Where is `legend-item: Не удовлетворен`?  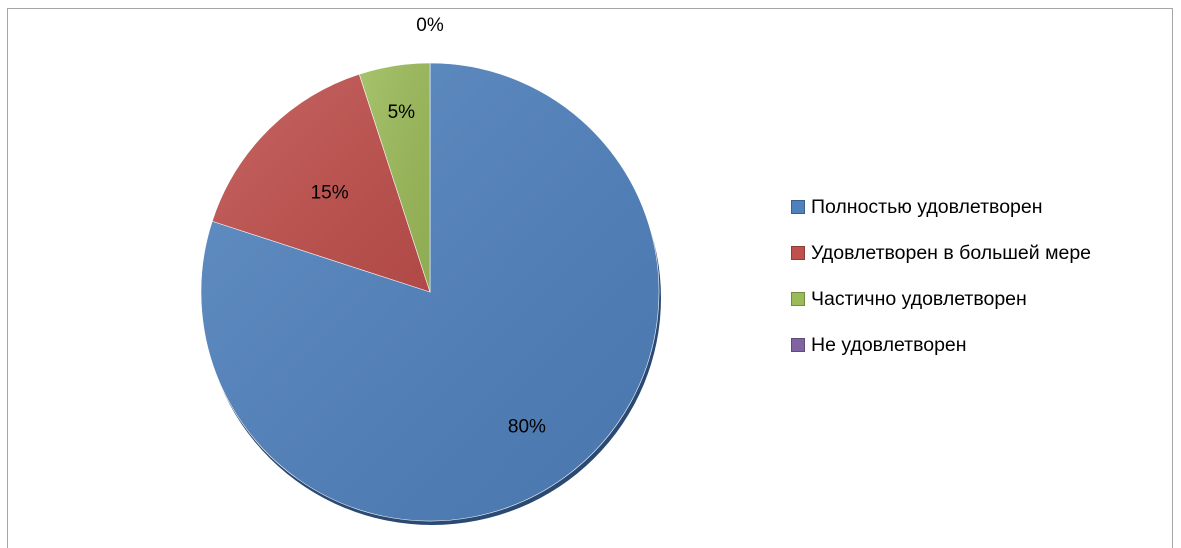 legend-item: Не удовлетворен is located at coordinates (941, 345).